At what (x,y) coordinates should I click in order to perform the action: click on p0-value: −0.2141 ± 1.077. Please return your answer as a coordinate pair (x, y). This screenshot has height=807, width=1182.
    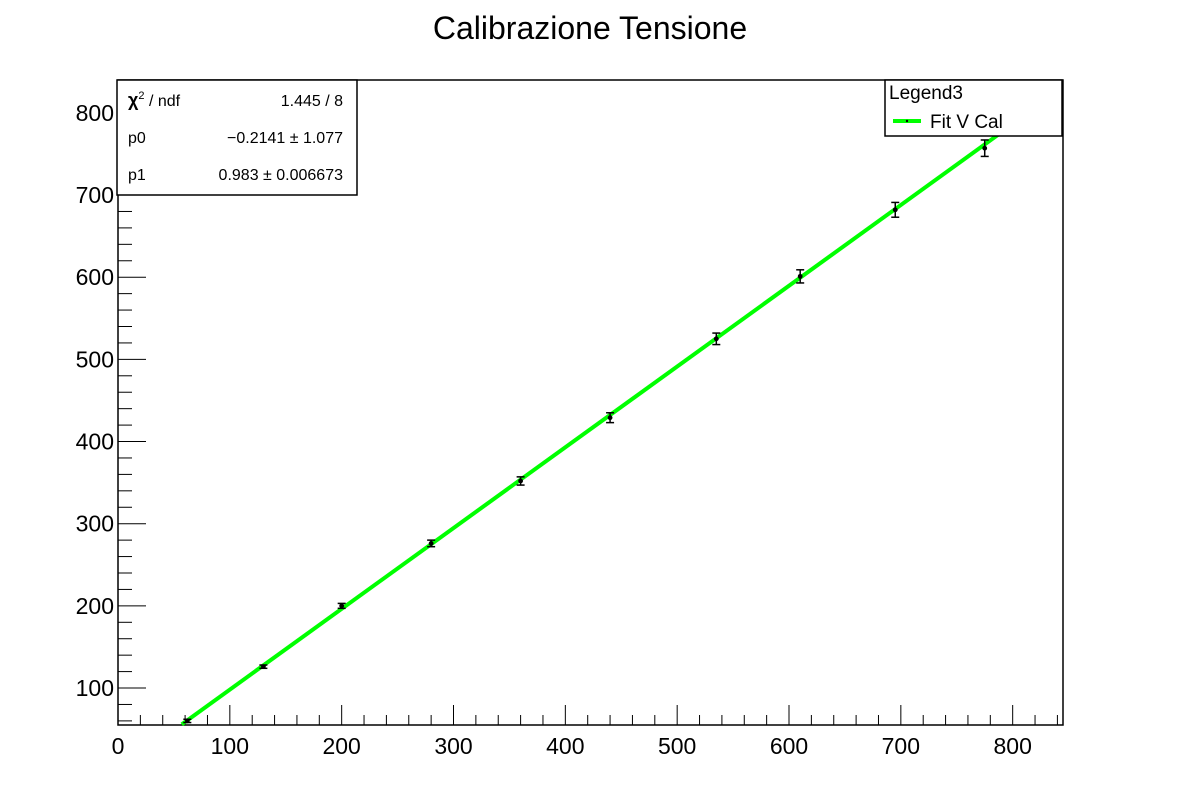
    Looking at the image, I should click on (285, 138).